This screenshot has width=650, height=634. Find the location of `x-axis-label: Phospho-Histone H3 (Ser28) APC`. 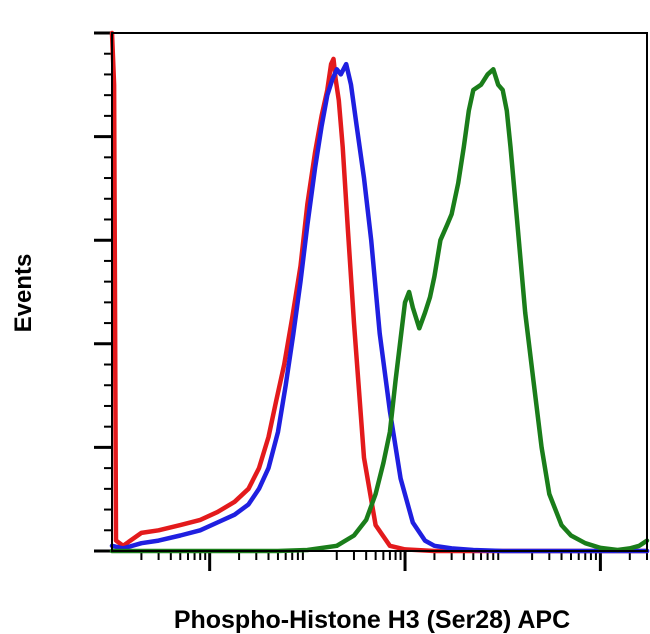

x-axis-label: Phospho-Histone H3 (Ser28) APC is located at coordinates (372, 620).